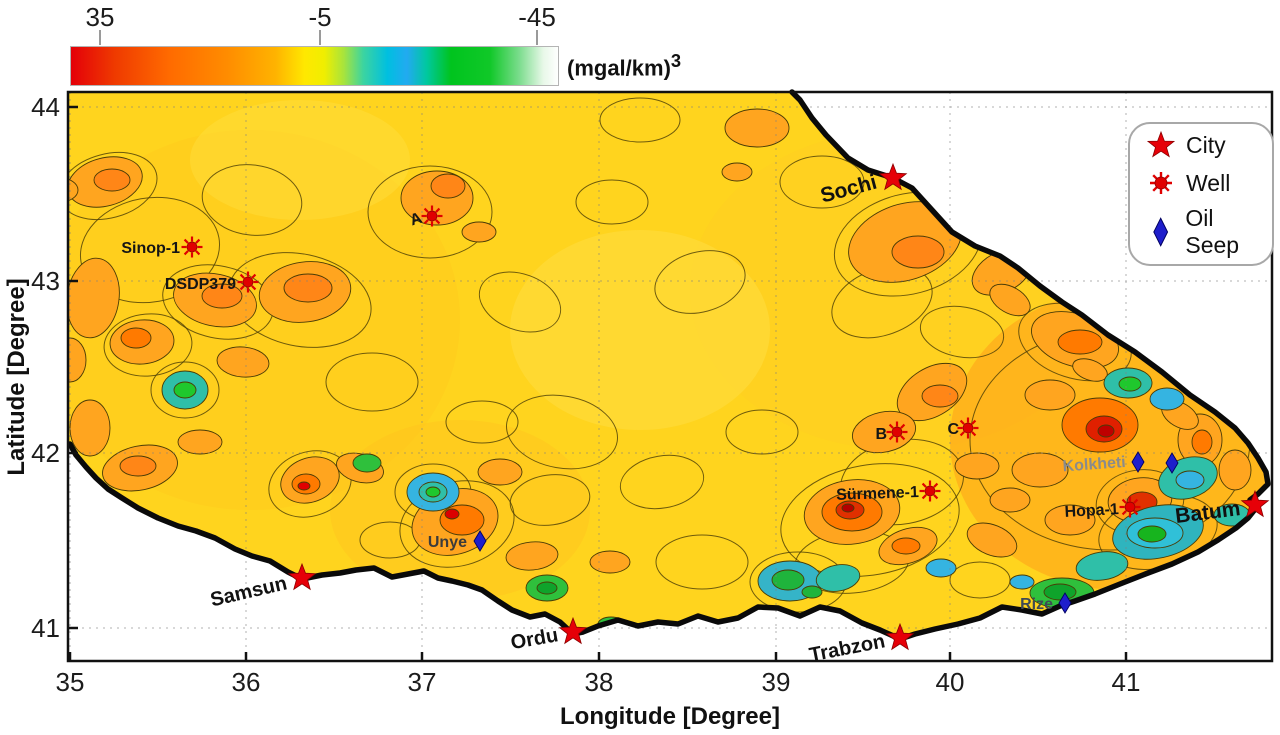 Image resolution: width=1280 pixels, height=735 pixels. What do you see at coordinates (45, 628) in the screenshot?
I see `y-tick-label: 41` at bounding box center [45, 628].